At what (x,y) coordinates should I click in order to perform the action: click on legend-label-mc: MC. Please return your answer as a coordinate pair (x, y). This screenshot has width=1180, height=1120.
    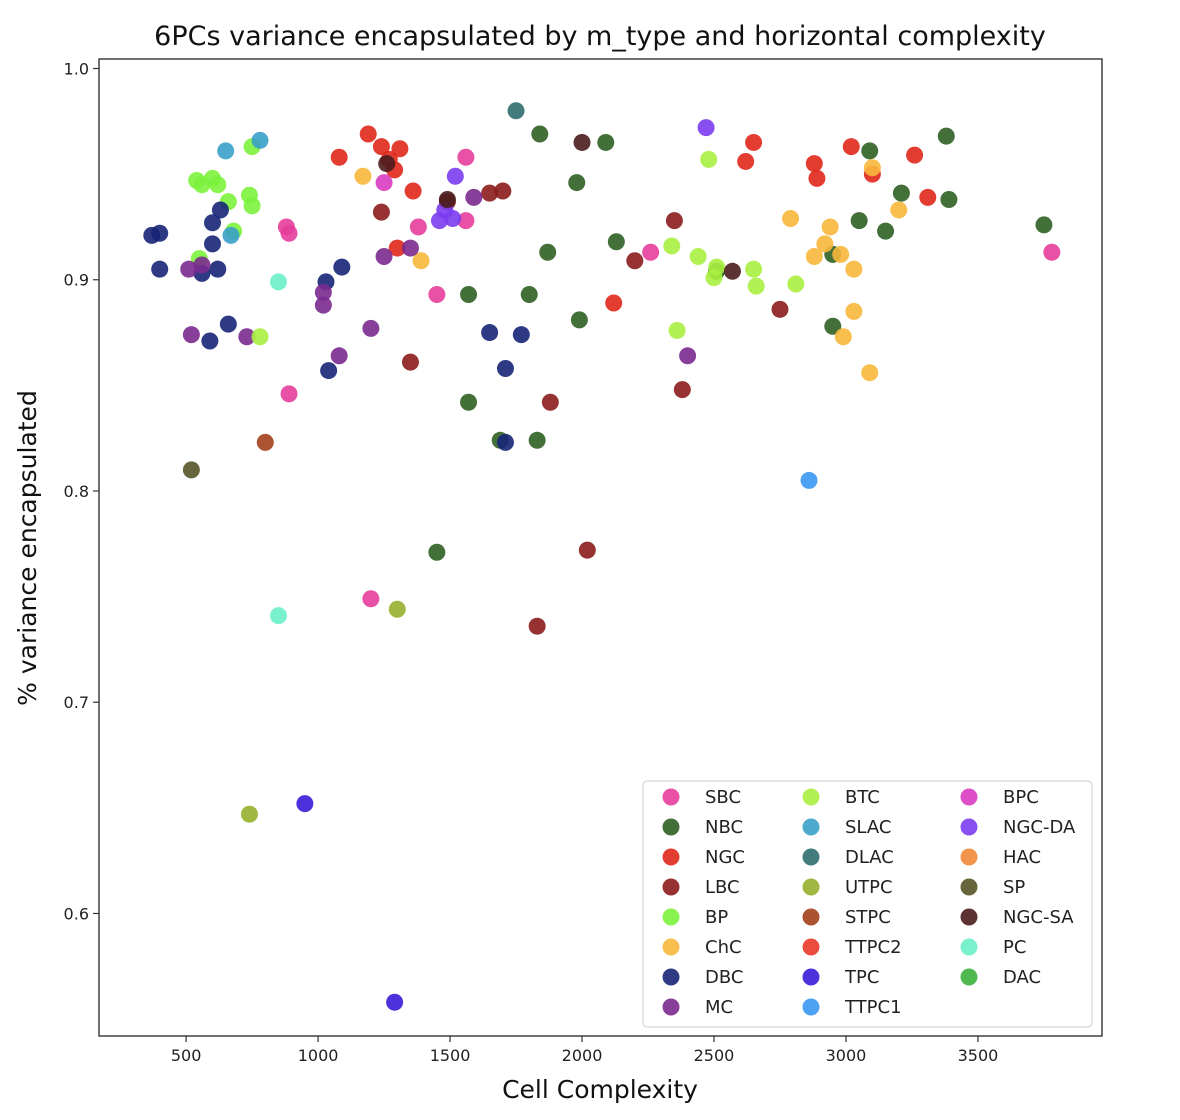
    Looking at the image, I should click on (719, 1007).